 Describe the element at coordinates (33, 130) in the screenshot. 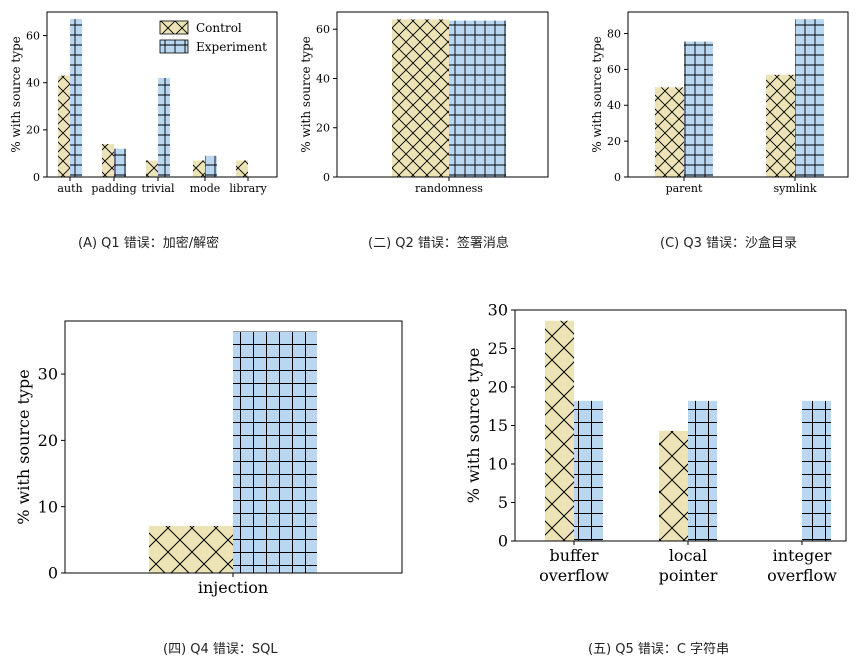

I see `ytick-label-q1: 20` at that location.